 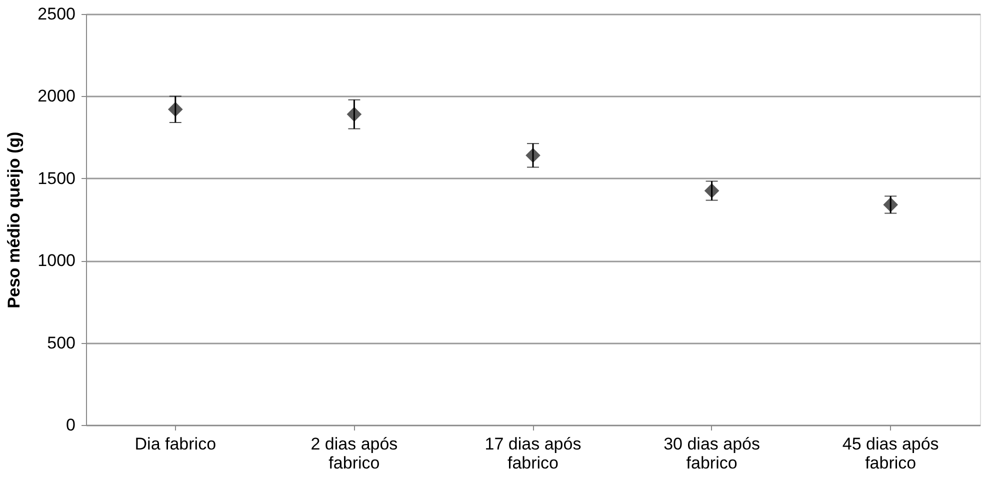 What do you see at coordinates (354, 453) in the screenshot?
I see `x-tick-label: 2 dias após fabrico` at bounding box center [354, 453].